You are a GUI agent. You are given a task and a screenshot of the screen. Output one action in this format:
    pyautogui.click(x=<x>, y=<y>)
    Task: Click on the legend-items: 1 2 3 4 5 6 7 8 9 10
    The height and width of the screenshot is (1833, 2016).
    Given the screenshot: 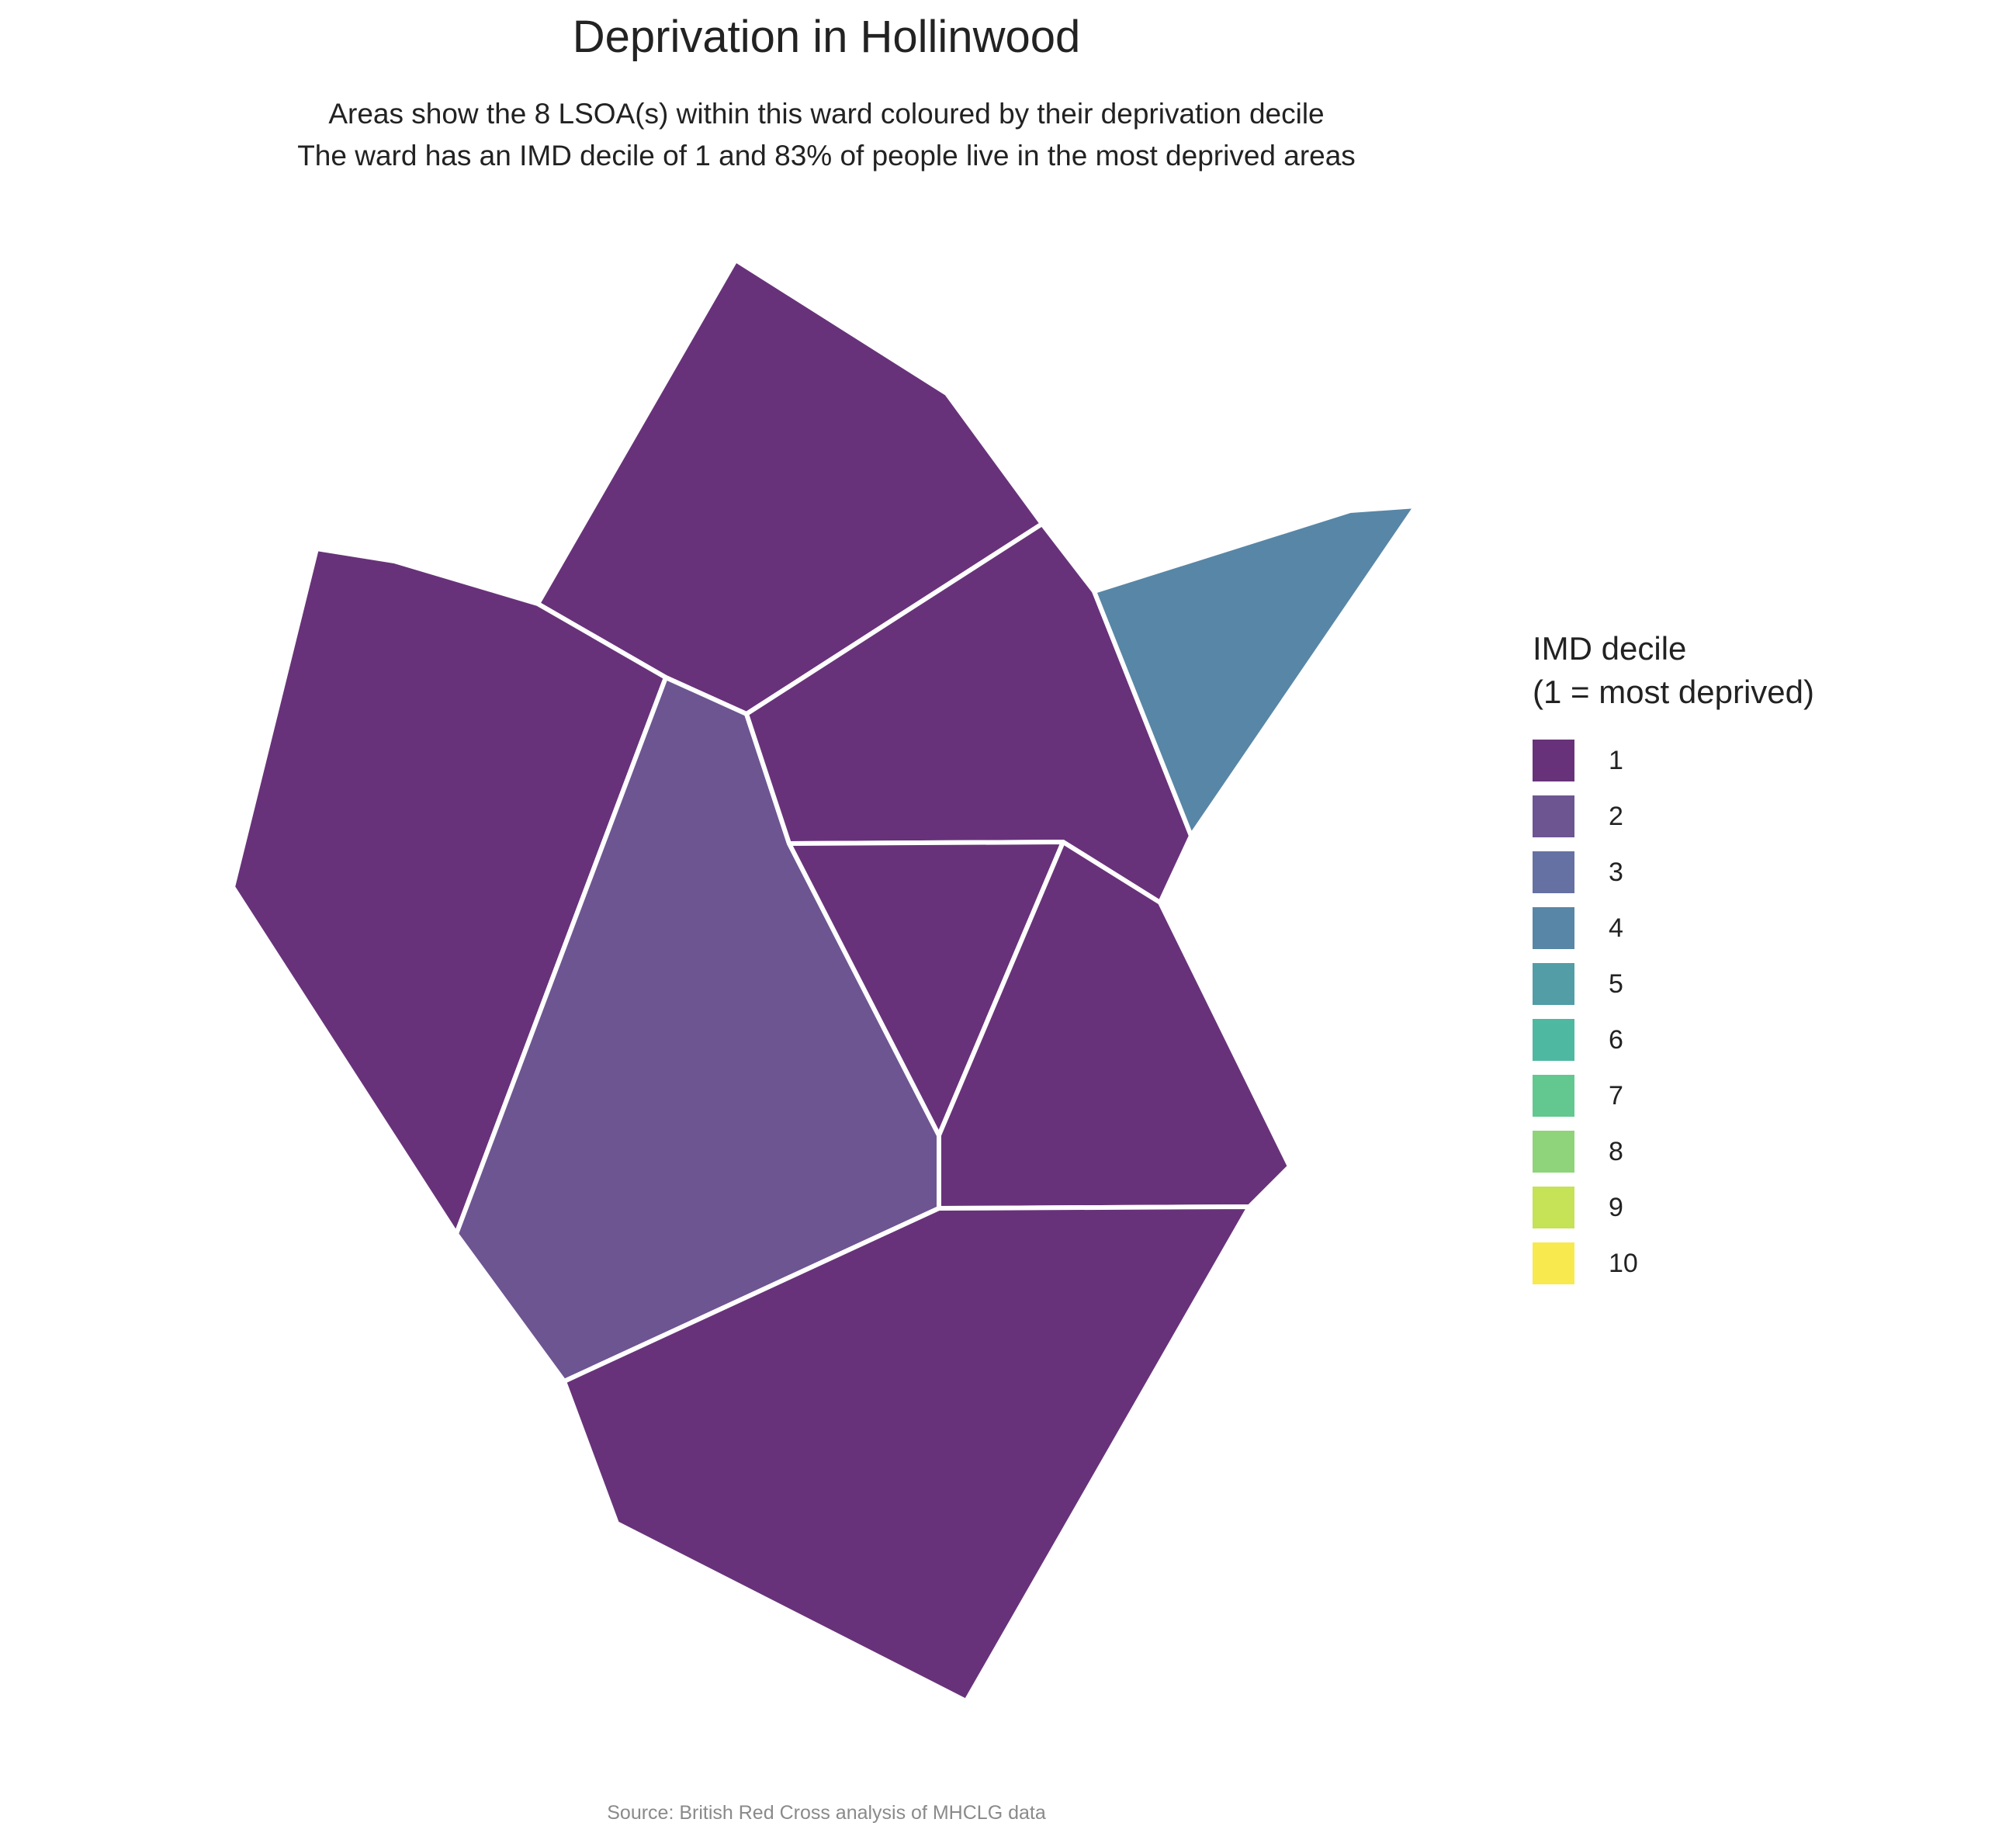 What is the action you would take?
    pyautogui.click(x=1674, y=1012)
    